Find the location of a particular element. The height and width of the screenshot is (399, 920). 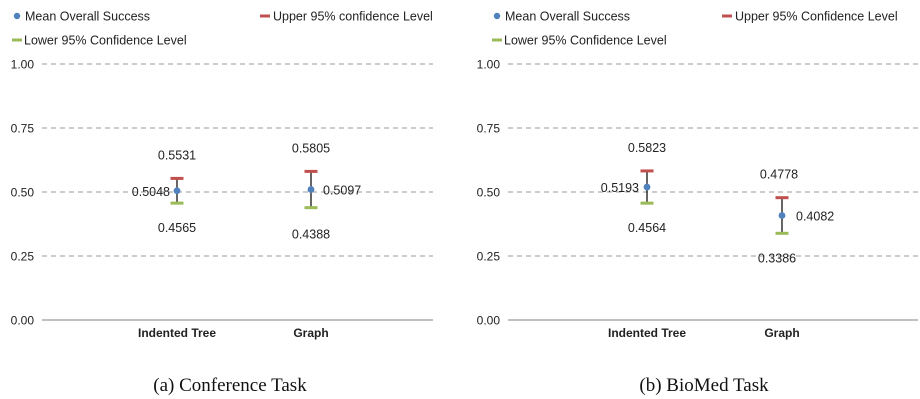

legend-mean-label-0: Mean Overall Success is located at coordinates (87, 17).